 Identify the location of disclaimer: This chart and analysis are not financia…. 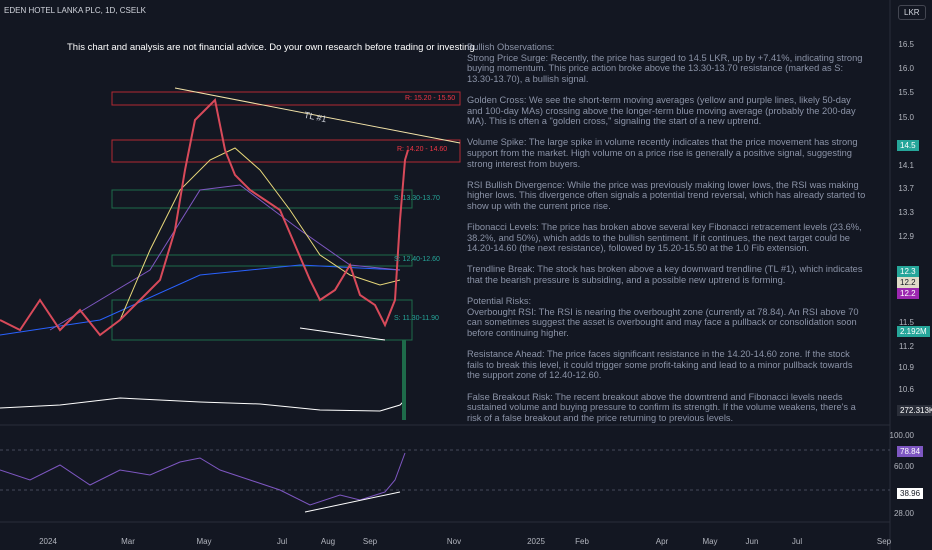
(272, 47).